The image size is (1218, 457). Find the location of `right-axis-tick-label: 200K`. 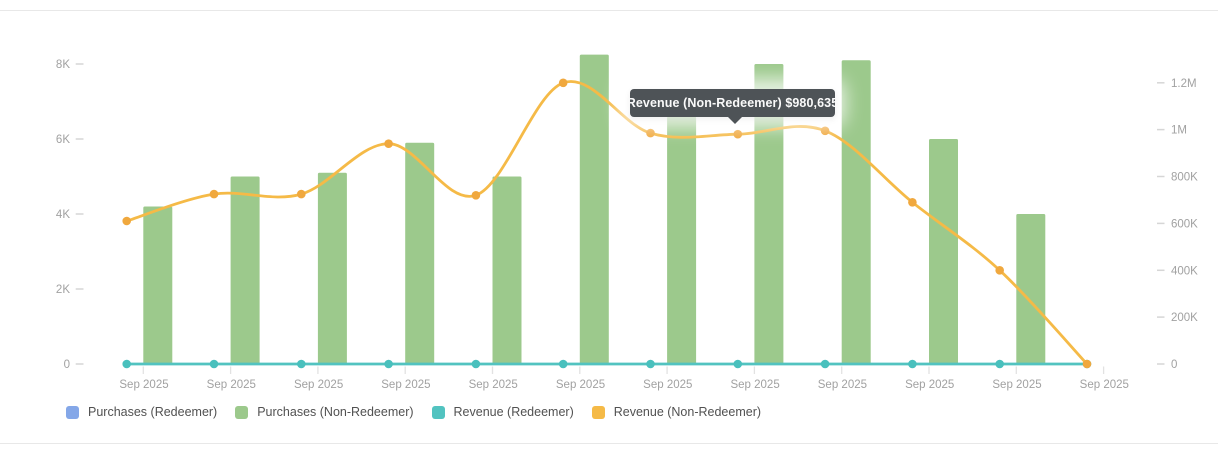

right-axis-tick-label: 200K is located at coordinates (1184, 318).